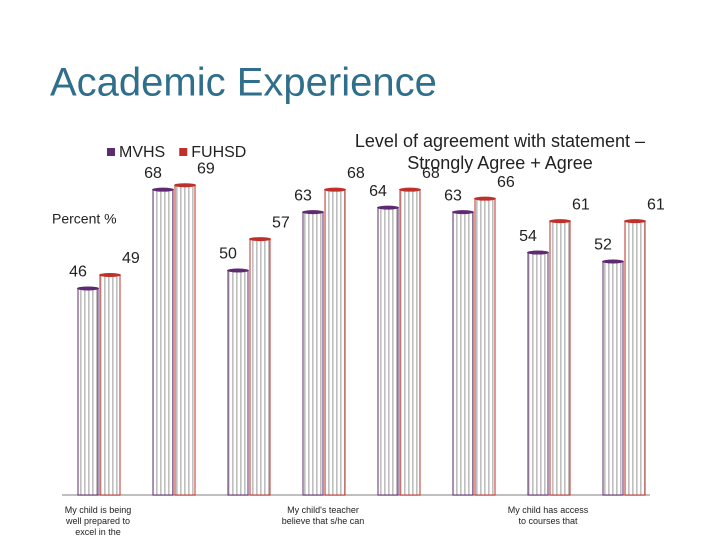 This screenshot has height=540, width=720. I want to click on value-label: 66, so click(506, 182).